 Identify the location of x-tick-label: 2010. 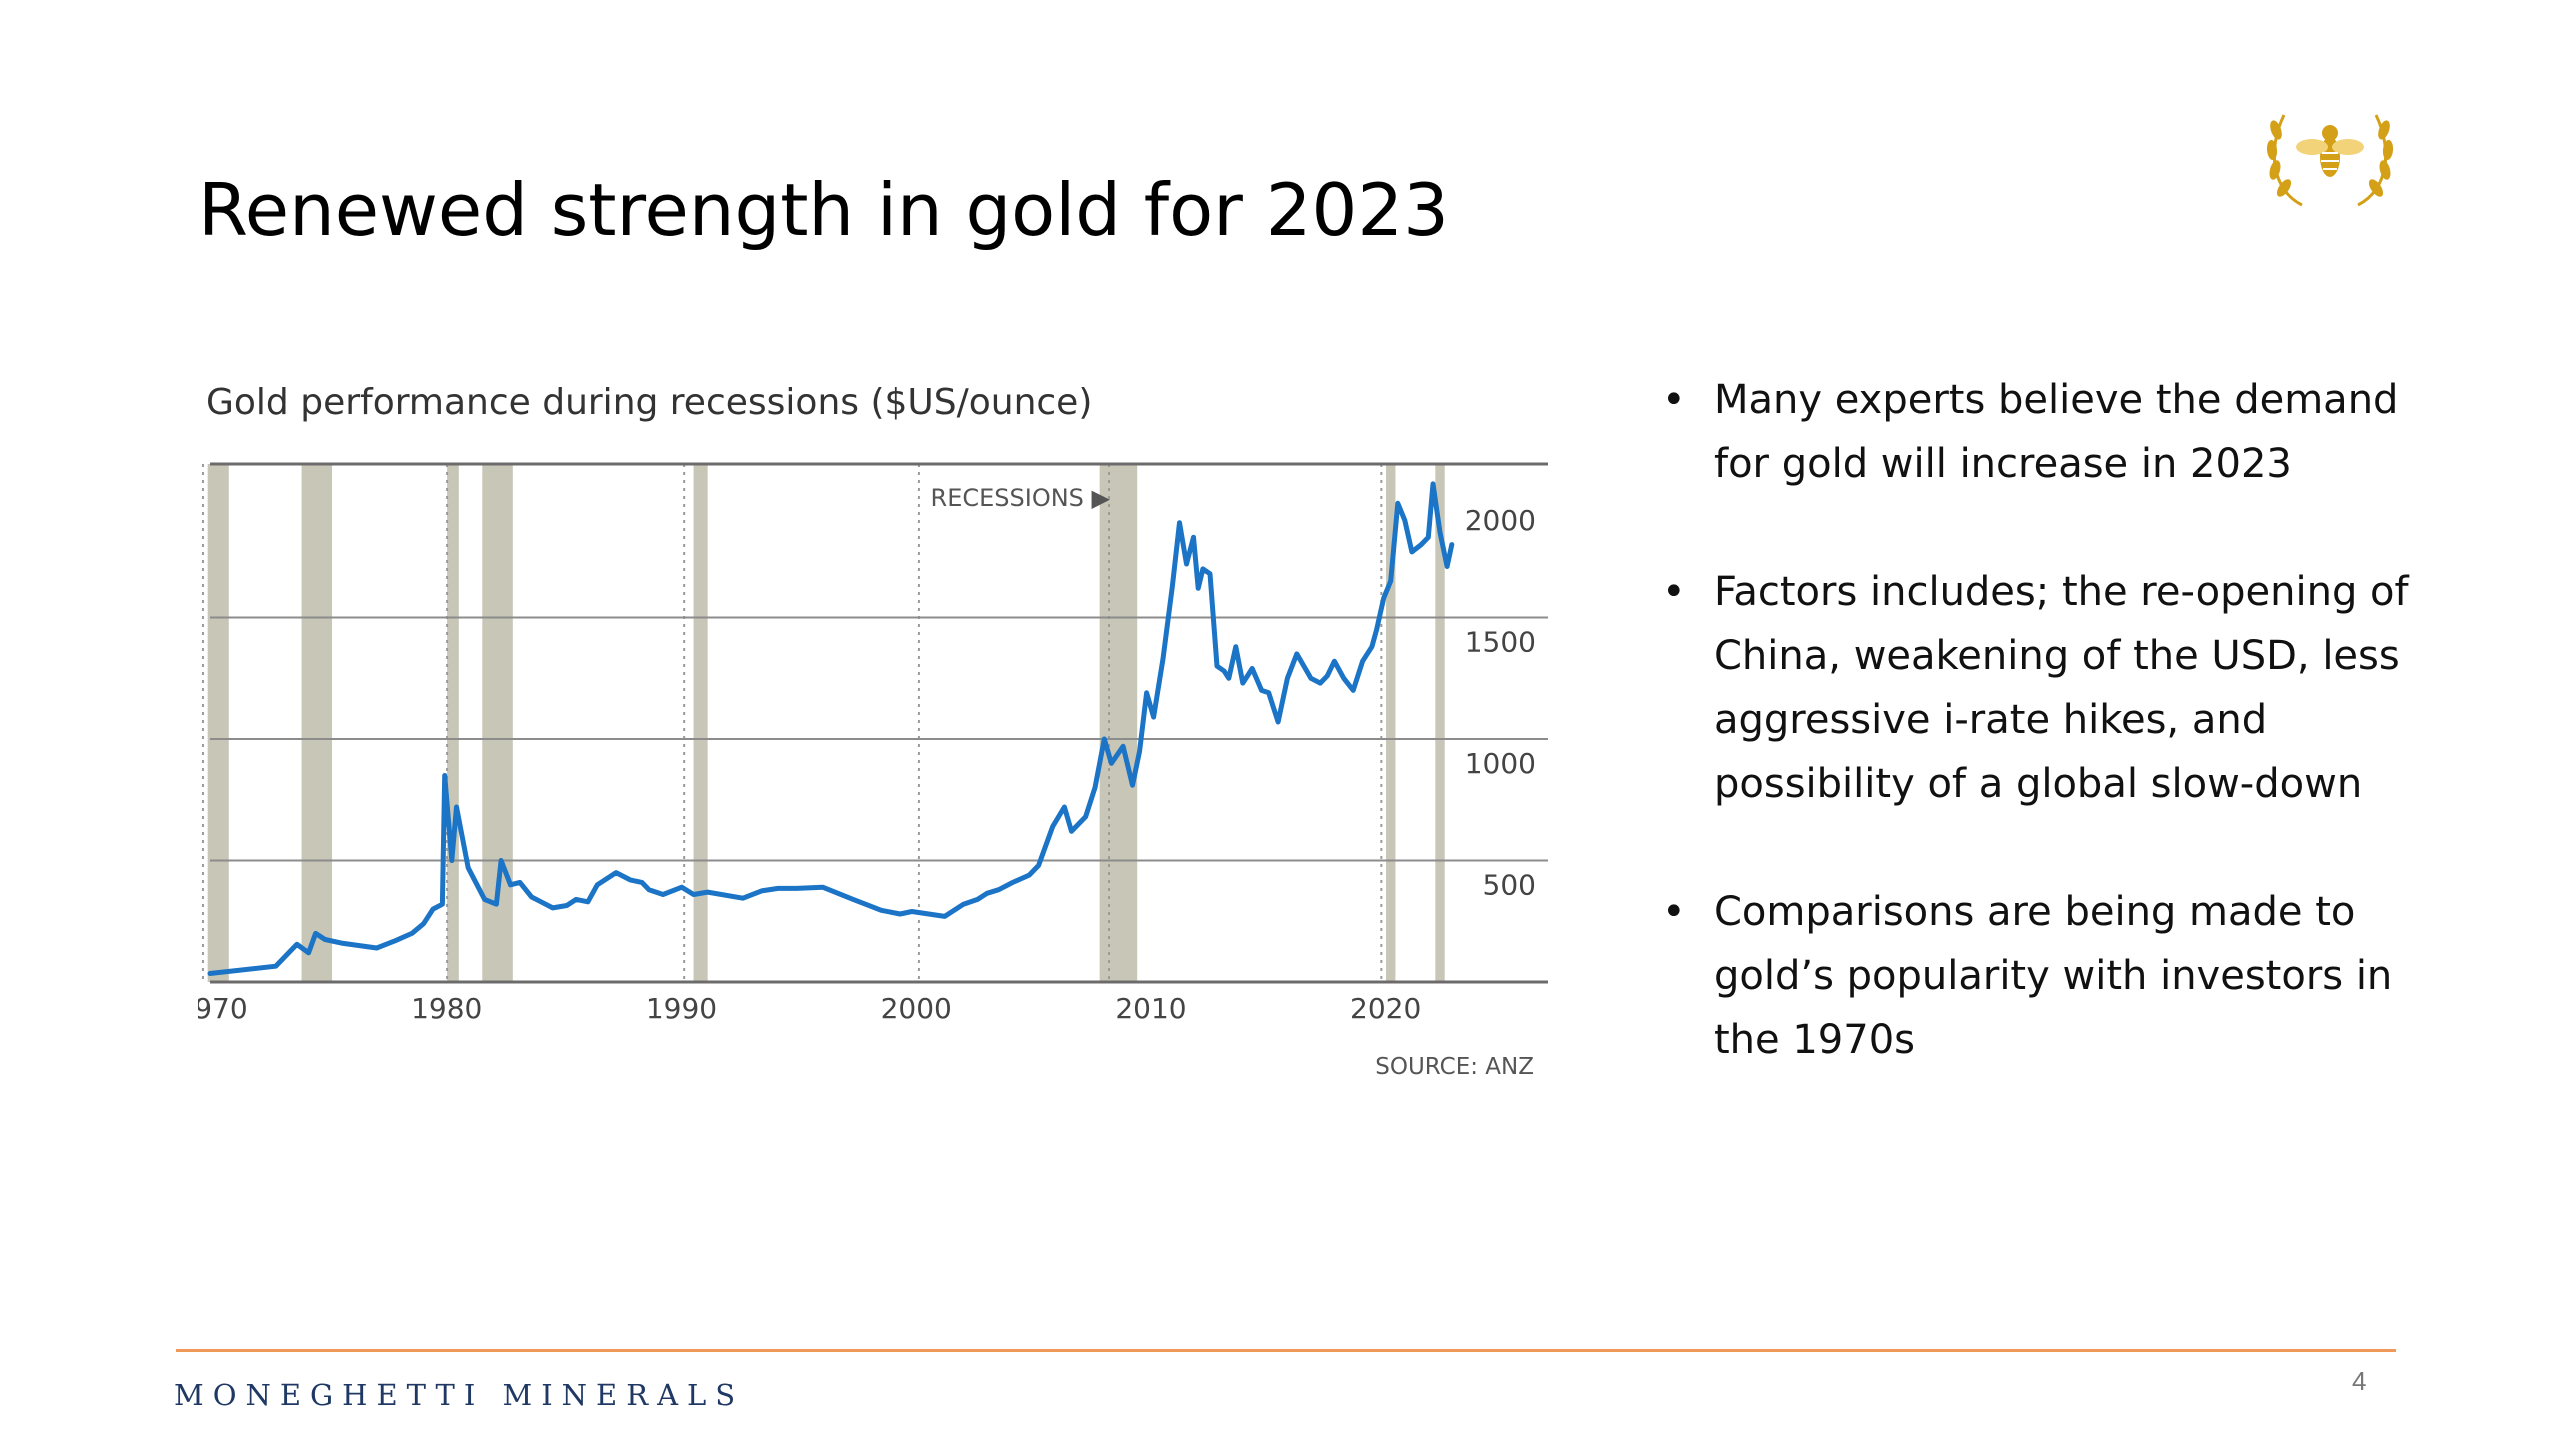
(1150, 1008).